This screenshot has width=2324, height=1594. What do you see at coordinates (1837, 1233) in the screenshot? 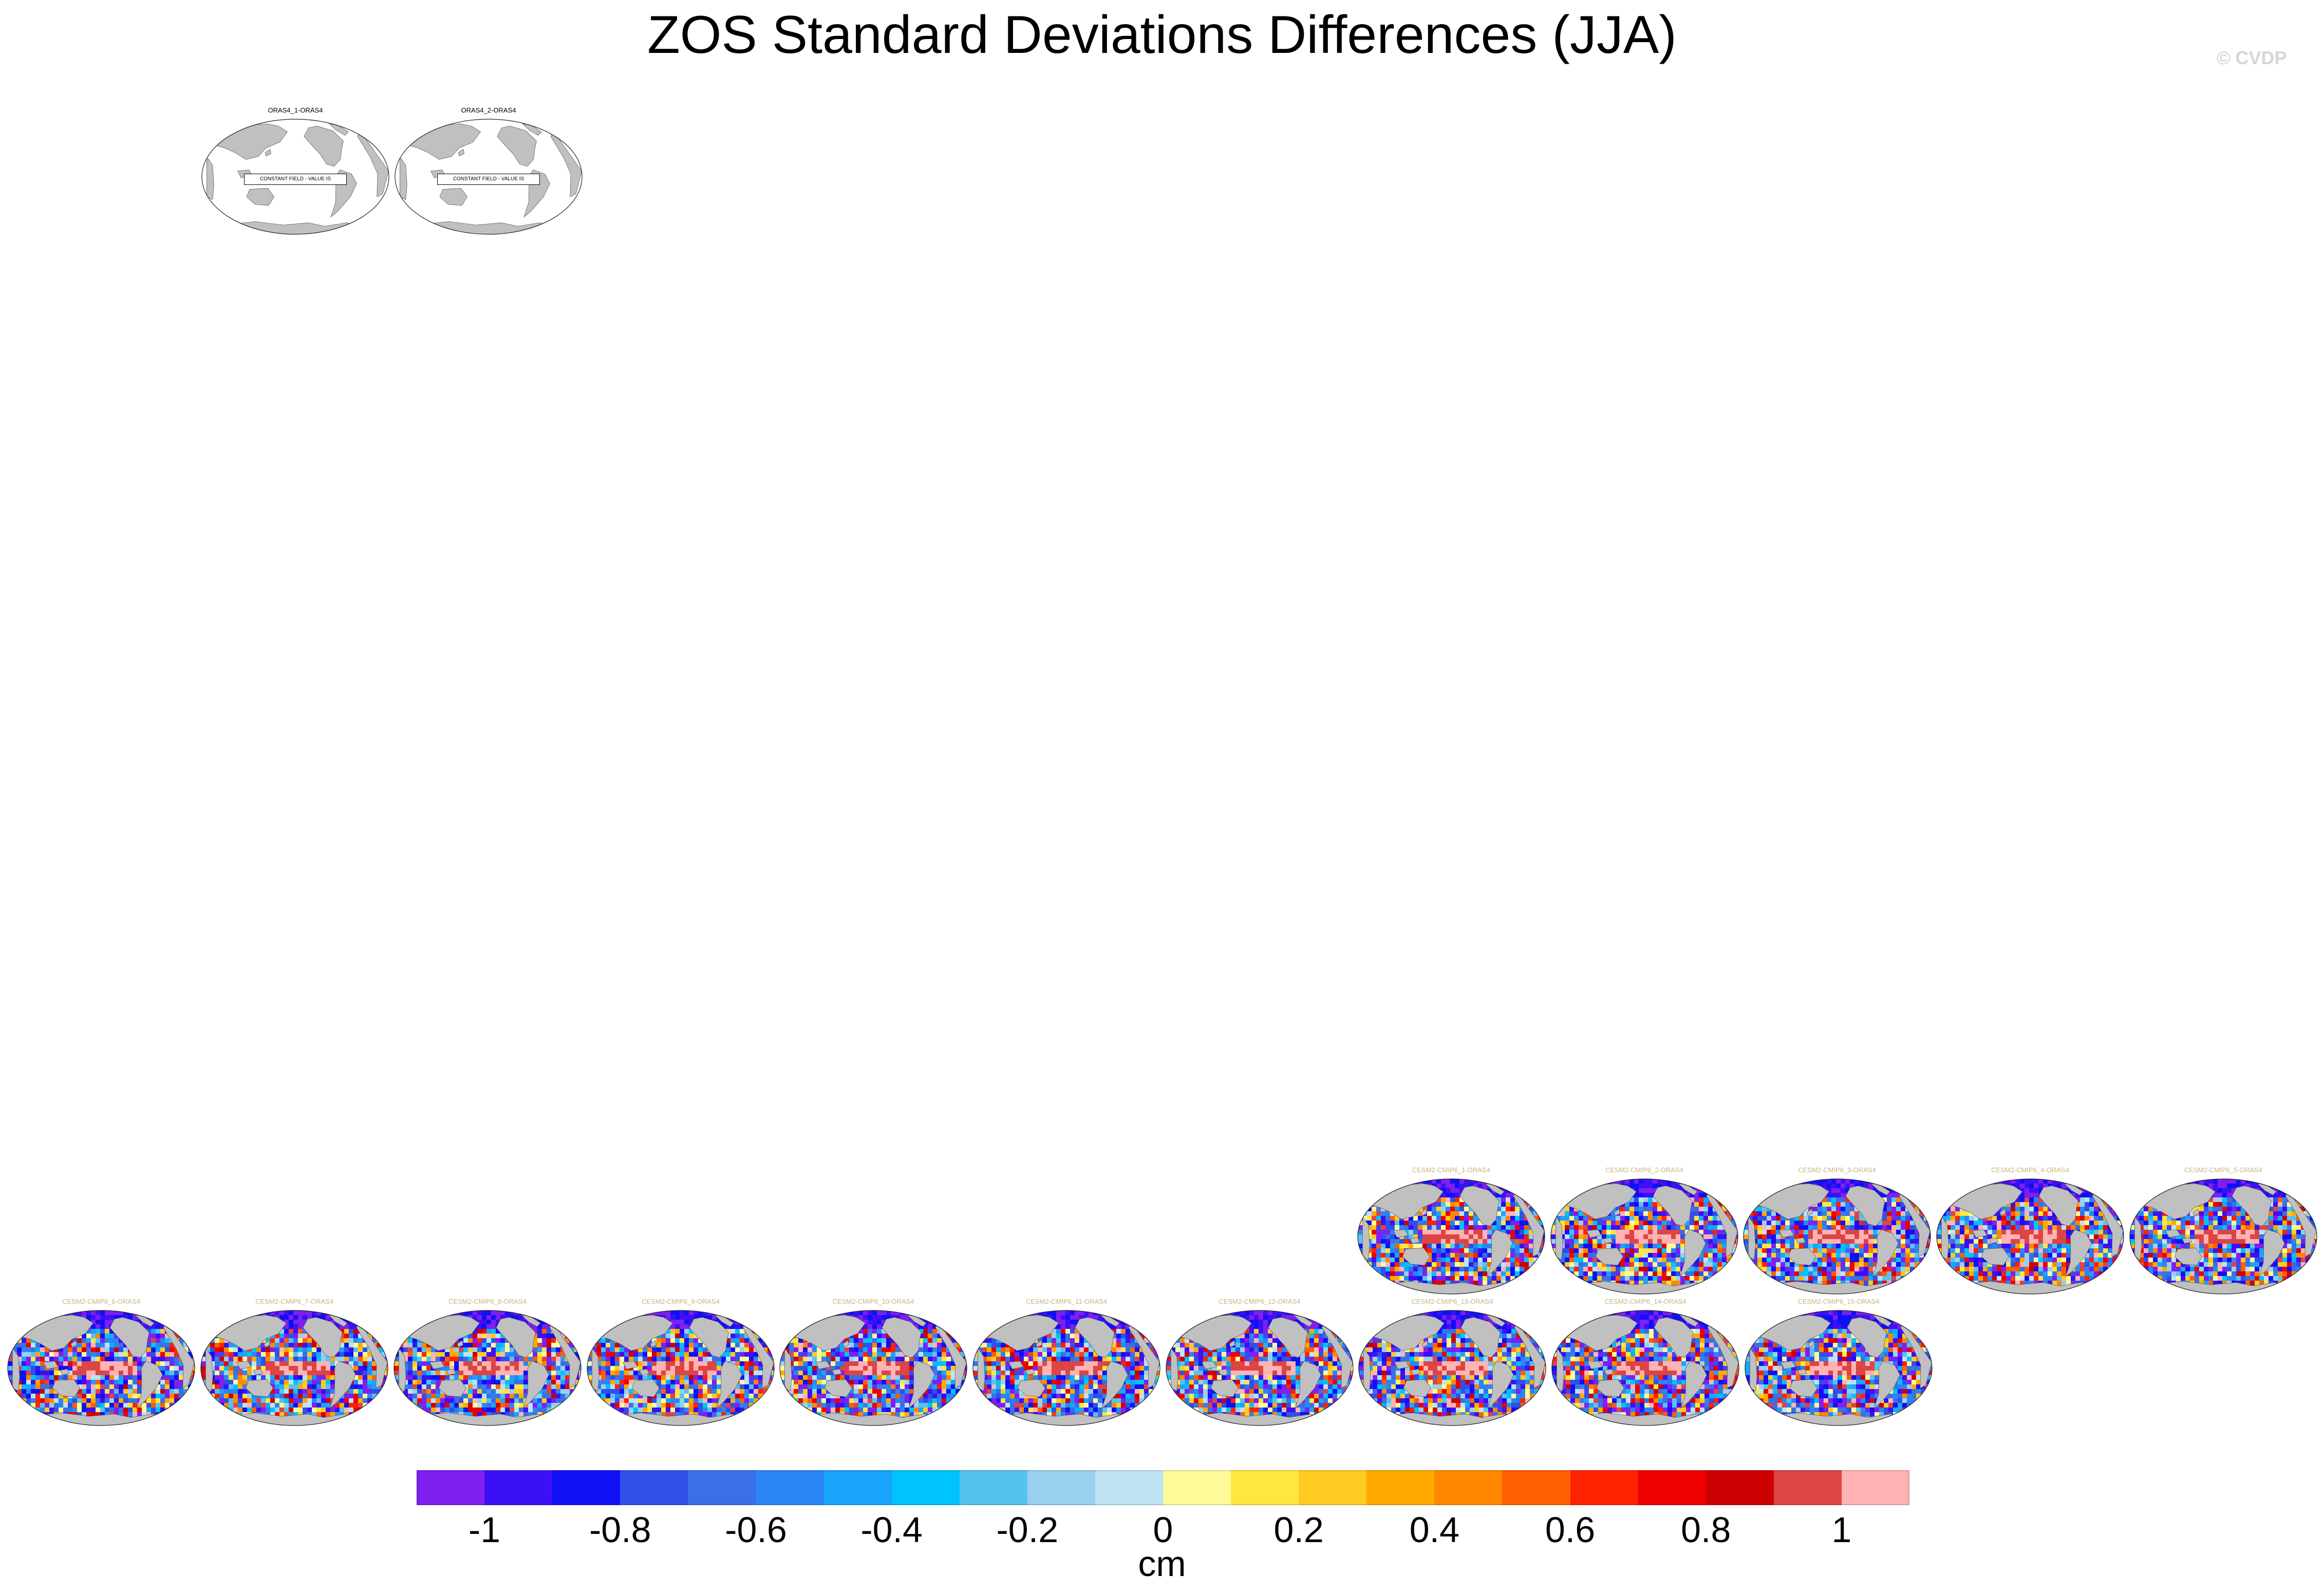
I see `map-panel: CESM2-CMIP6_3-ORAS4` at bounding box center [1837, 1233].